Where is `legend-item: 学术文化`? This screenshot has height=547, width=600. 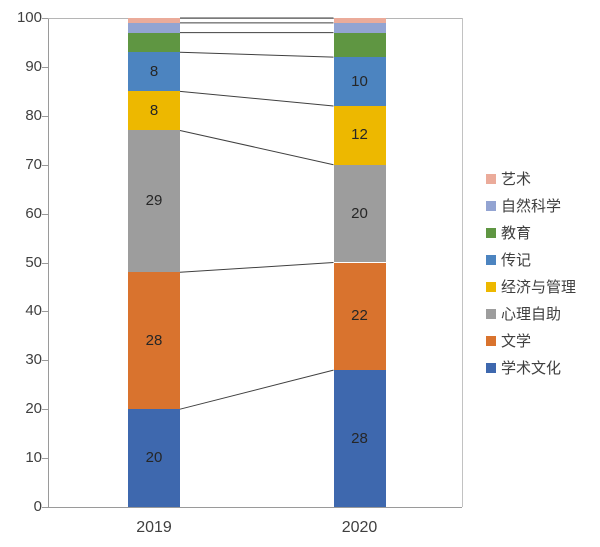
legend-item: 学术文化 is located at coordinates (531, 367).